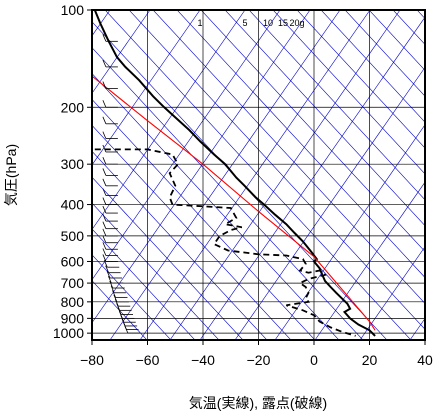 This screenshot has height=412, width=435. Describe the element at coordinates (425, 360) in the screenshot. I see `x-tick-label: 40` at that location.